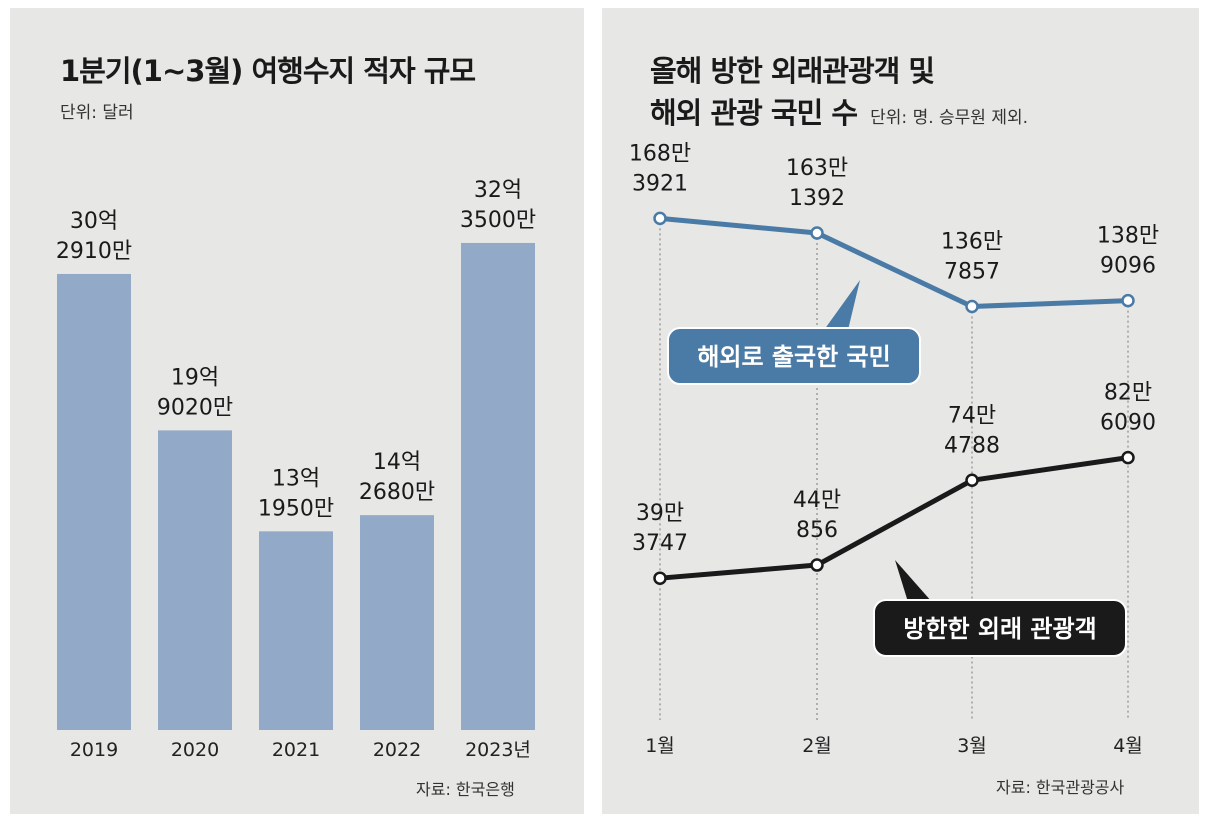 Image resolution: width=1209 pixels, height=822 pixels. What do you see at coordinates (660, 543) in the screenshot?
I see `point-label-1-0-bottom: 3747` at bounding box center [660, 543].